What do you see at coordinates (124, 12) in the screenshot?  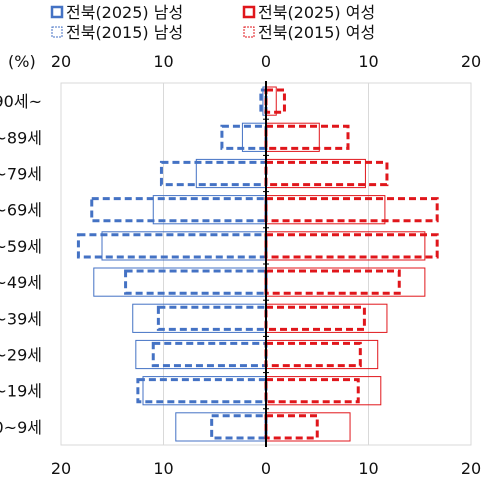 I see `legend-label-0: 전북(2025) 남성` at bounding box center [124, 12].